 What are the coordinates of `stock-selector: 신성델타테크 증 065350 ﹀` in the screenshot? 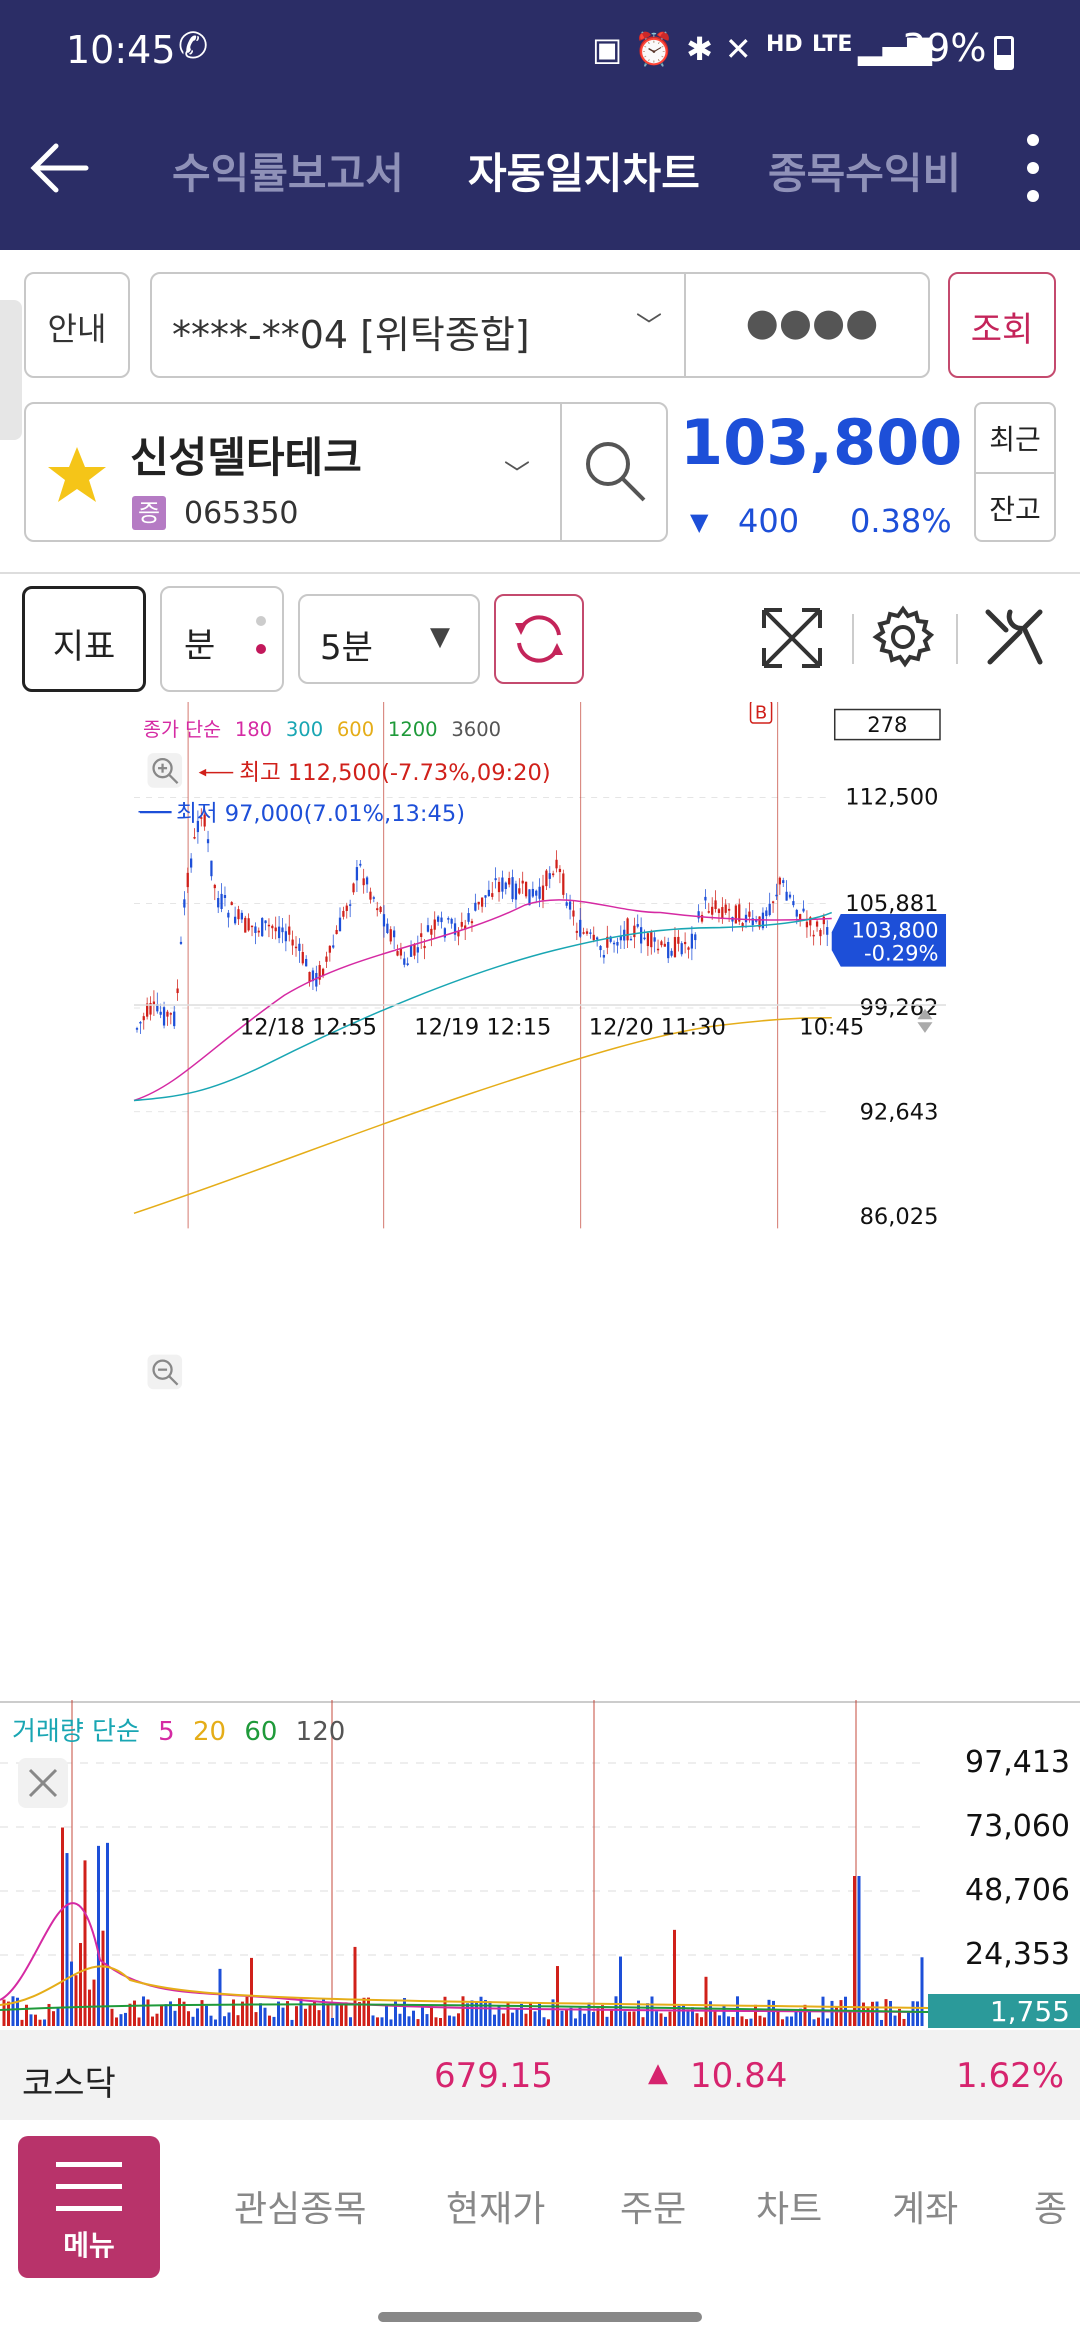 It's located at (346, 472).